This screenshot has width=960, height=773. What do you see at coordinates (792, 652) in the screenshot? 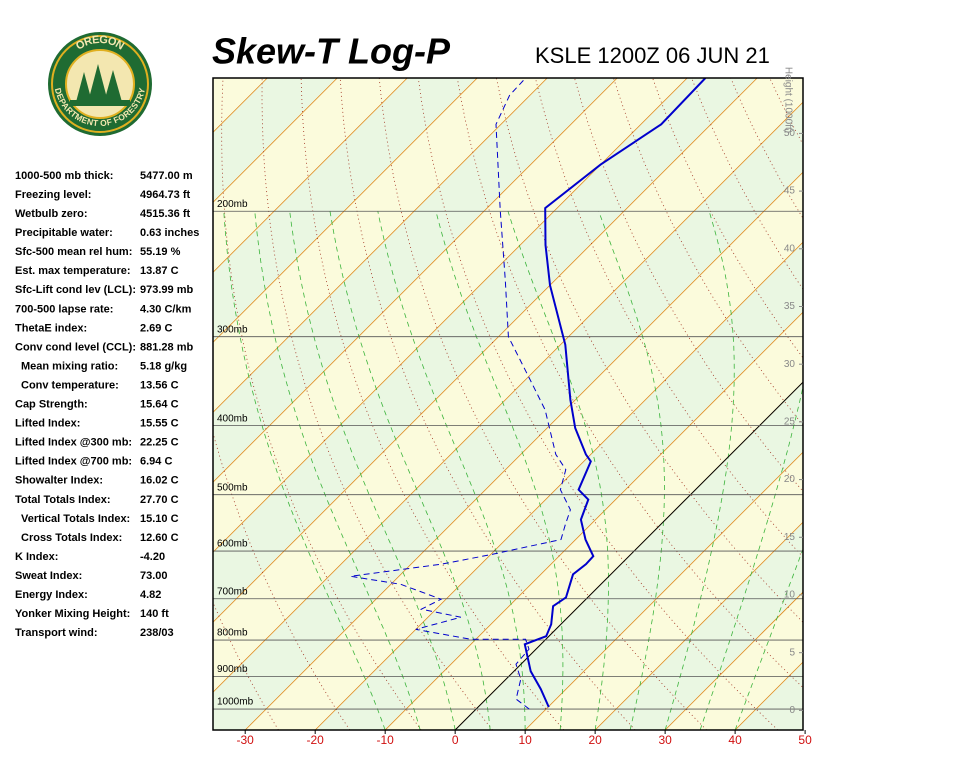
I see `y2-tick-label: 5` at bounding box center [792, 652].